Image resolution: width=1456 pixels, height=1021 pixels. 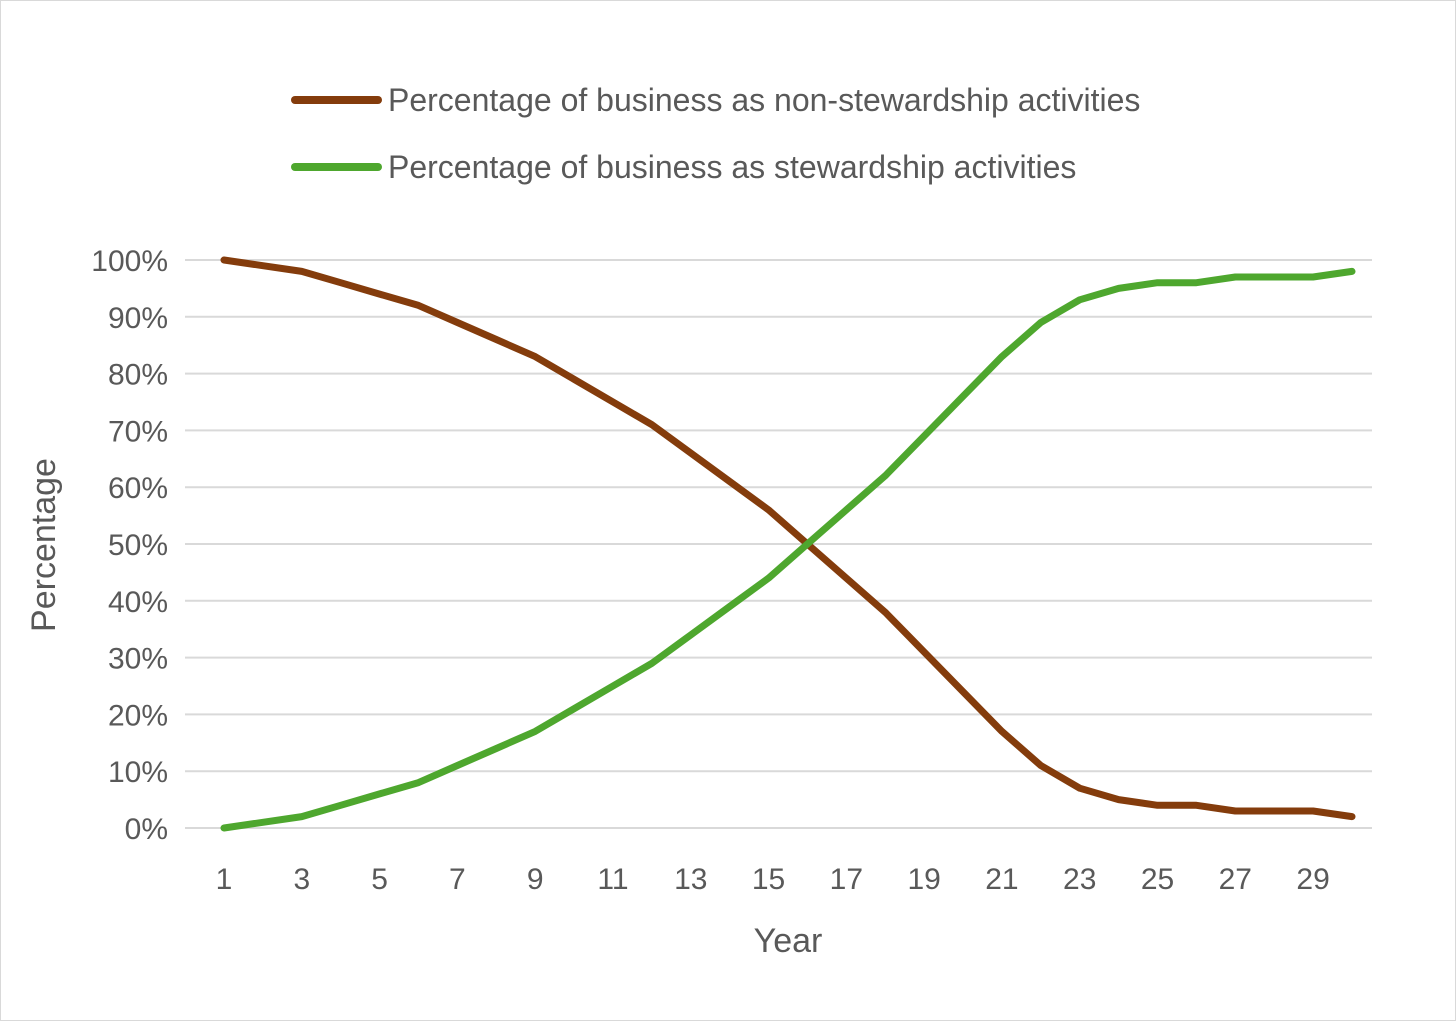 What do you see at coordinates (1235, 879) in the screenshot?
I see `x-tick-label: 27` at bounding box center [1235, 879].